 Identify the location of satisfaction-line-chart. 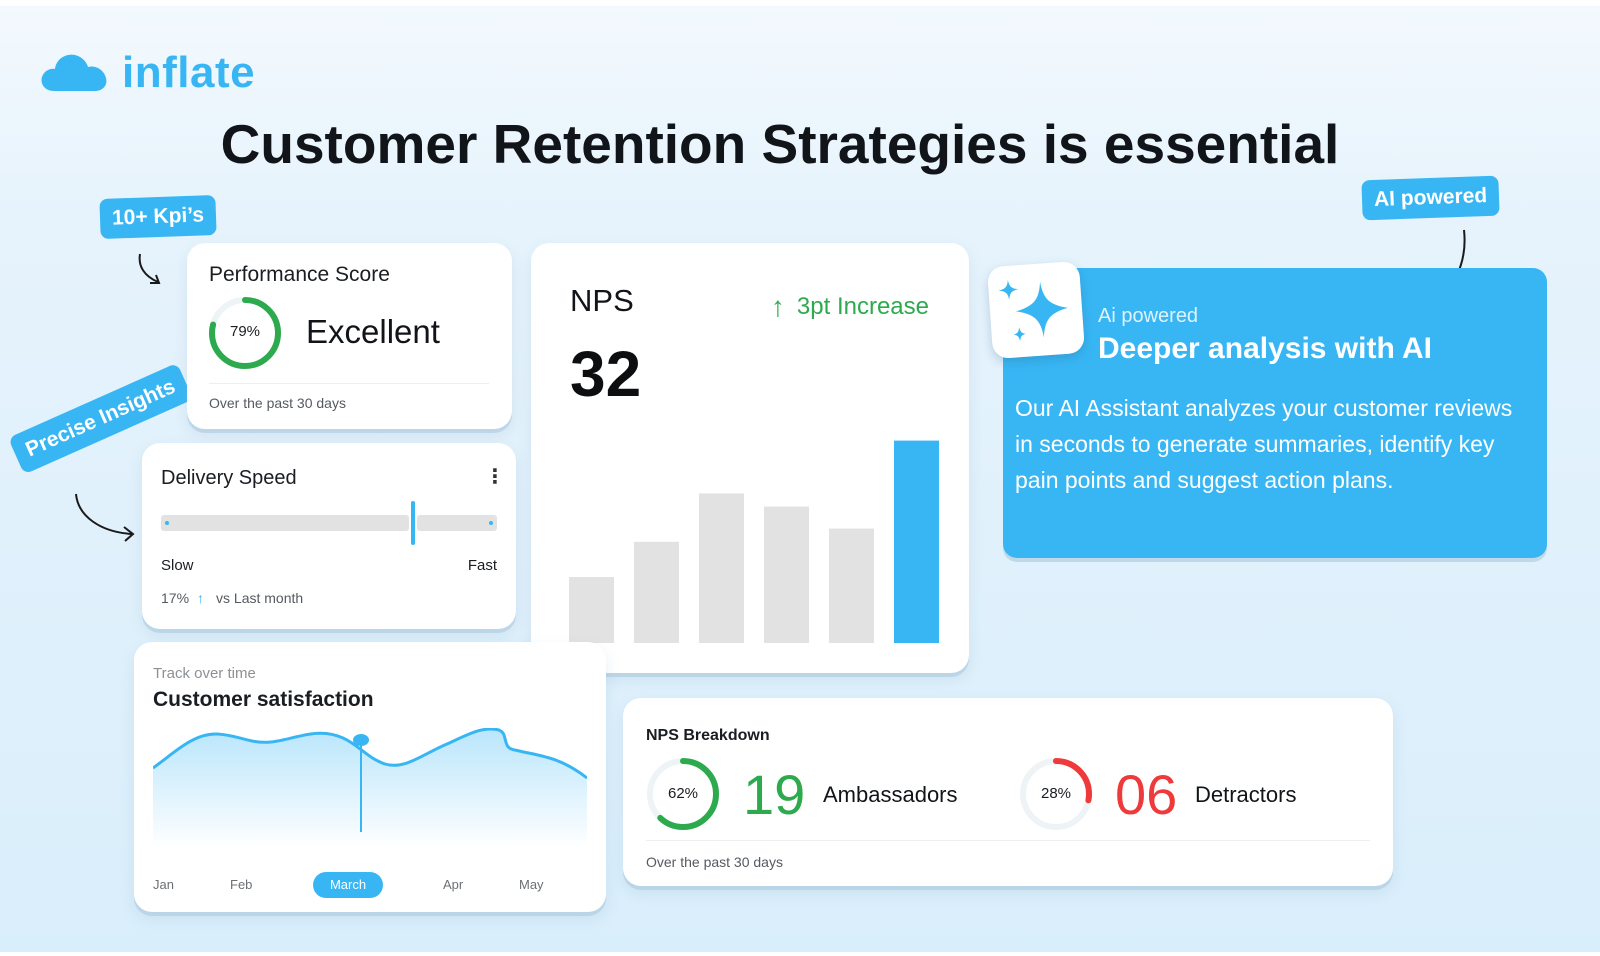
(370, 788).